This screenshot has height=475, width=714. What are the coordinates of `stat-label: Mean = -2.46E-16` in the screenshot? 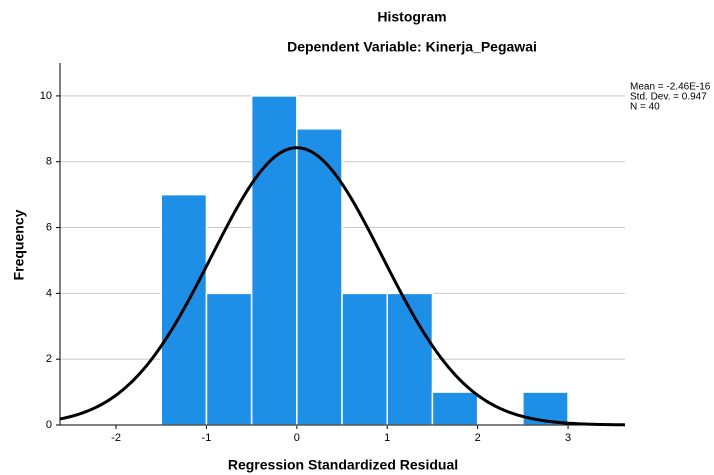 It's located at (670, 87).